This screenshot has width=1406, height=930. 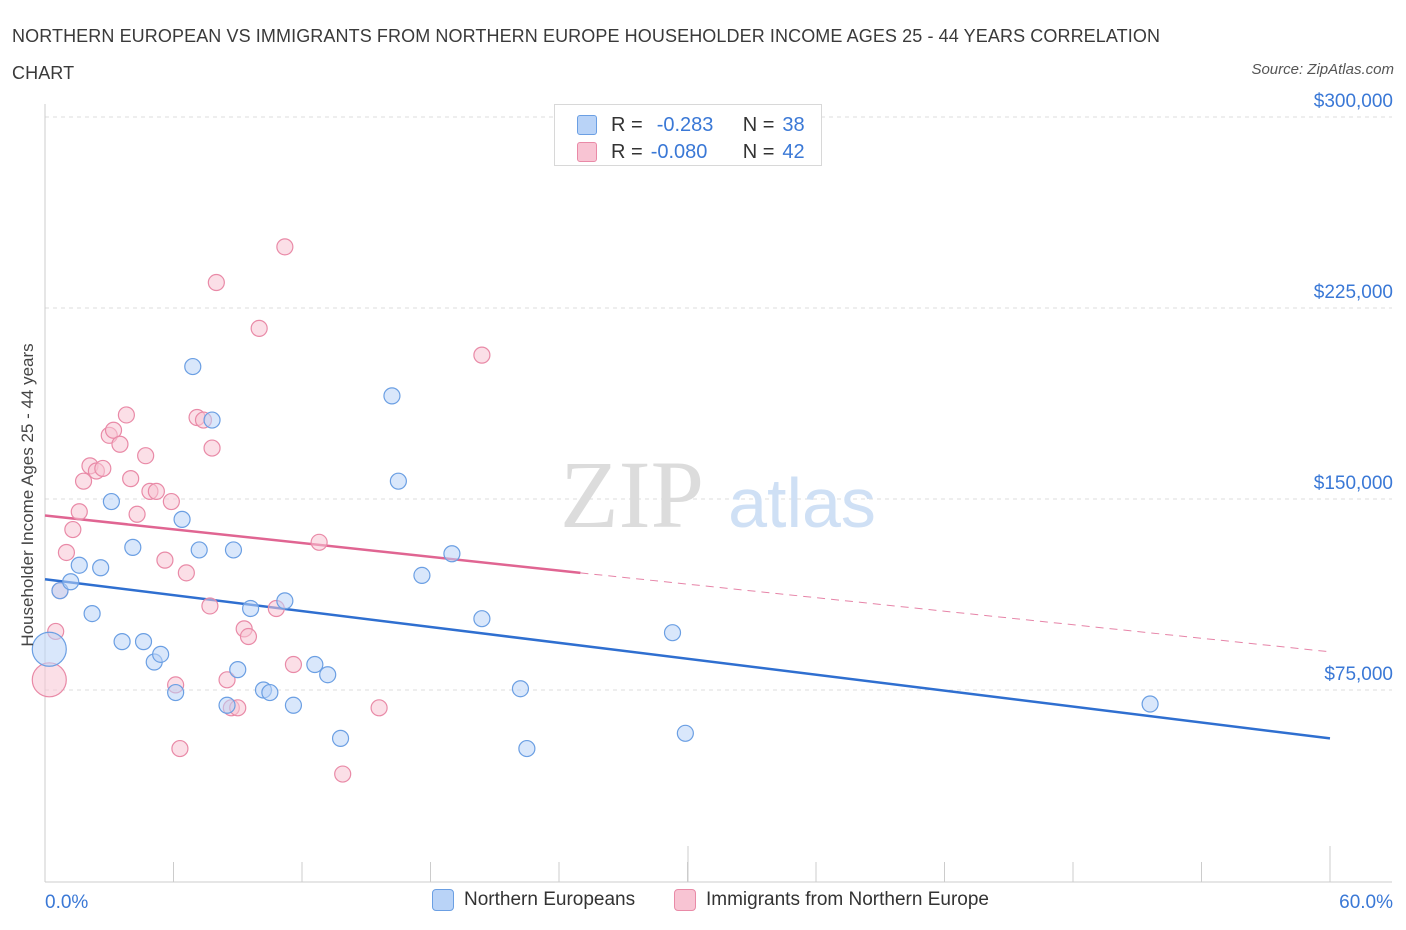 What do you see at coordinates (66, 902) in the screenshot?
I see `x-tick-label-start: 0.0%` at bounding box center [66, 902].